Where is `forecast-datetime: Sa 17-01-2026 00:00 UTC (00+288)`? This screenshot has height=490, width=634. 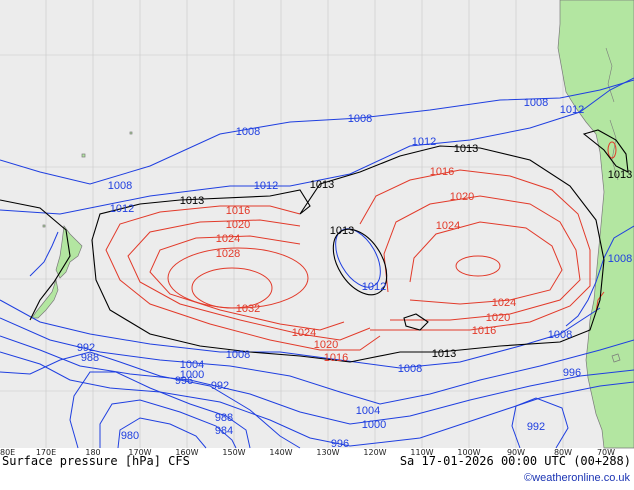
forecast-datetime: Sa 17-01-2026 00:00 UTC (00+288) is located at coordinates (515, 461).